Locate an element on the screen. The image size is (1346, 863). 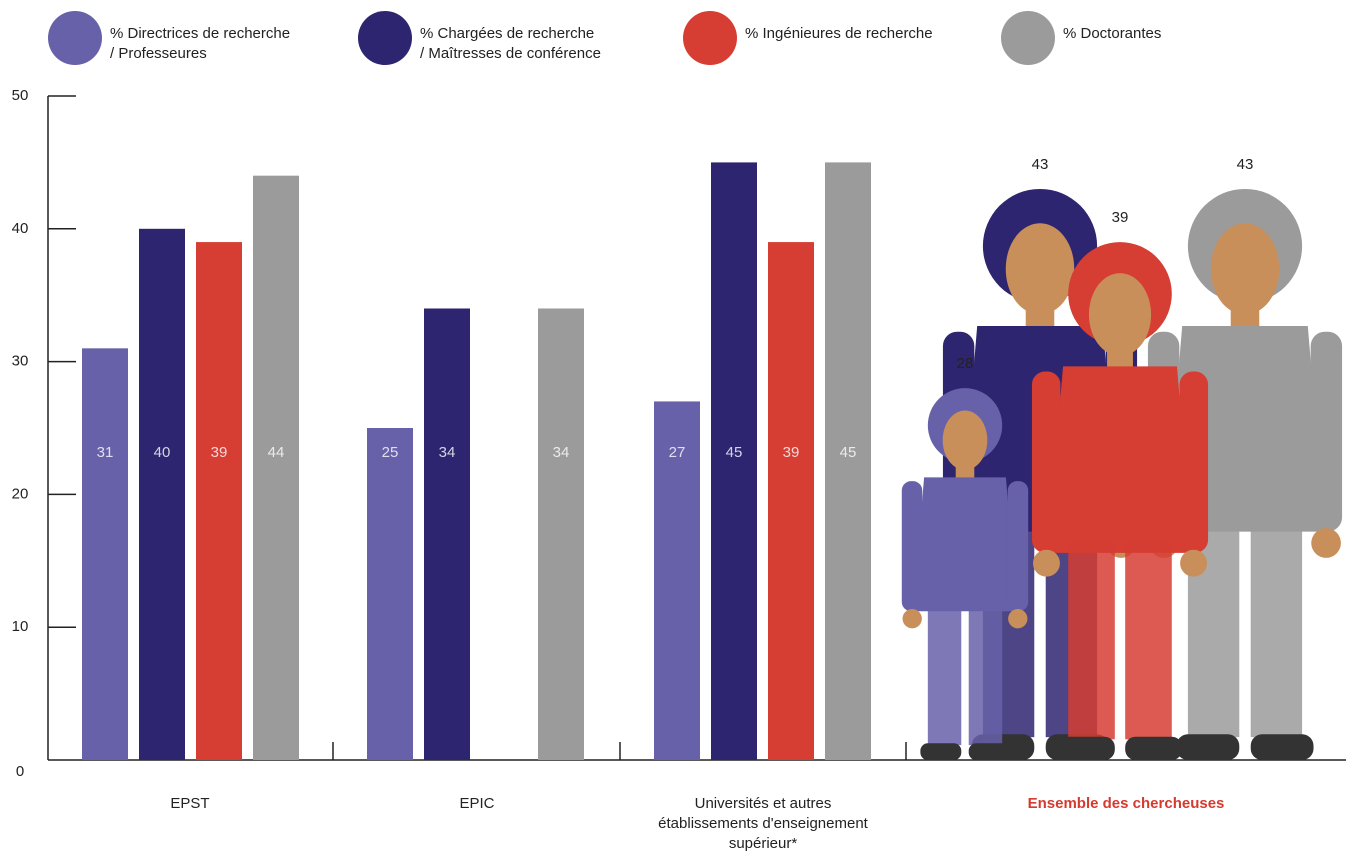
x-tick-label: Ensemble des chercheuses is located at coordinates (1126, 803).